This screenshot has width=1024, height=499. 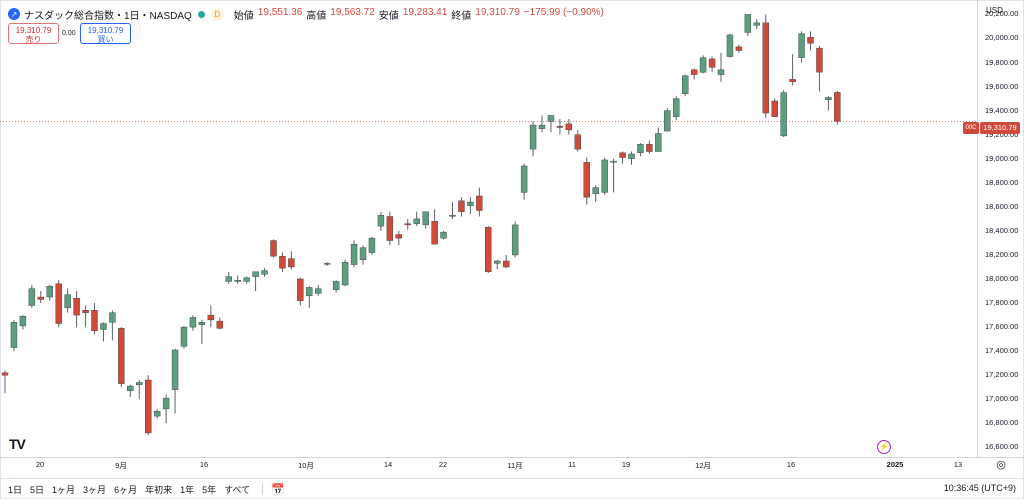 What do you see at coordinates (14, 14) in the screenshot?
I see `symbol-logo-icon: ↗` at bounding box center [14, 14].